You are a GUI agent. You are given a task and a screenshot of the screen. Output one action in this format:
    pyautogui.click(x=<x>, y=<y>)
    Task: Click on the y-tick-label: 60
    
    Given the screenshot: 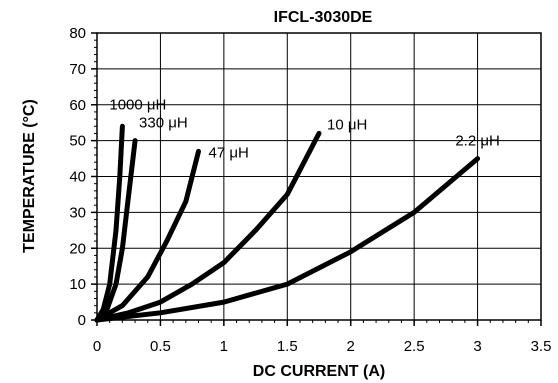 What is the action you would take?
    pyautogui.click(x=77, y=105)
    